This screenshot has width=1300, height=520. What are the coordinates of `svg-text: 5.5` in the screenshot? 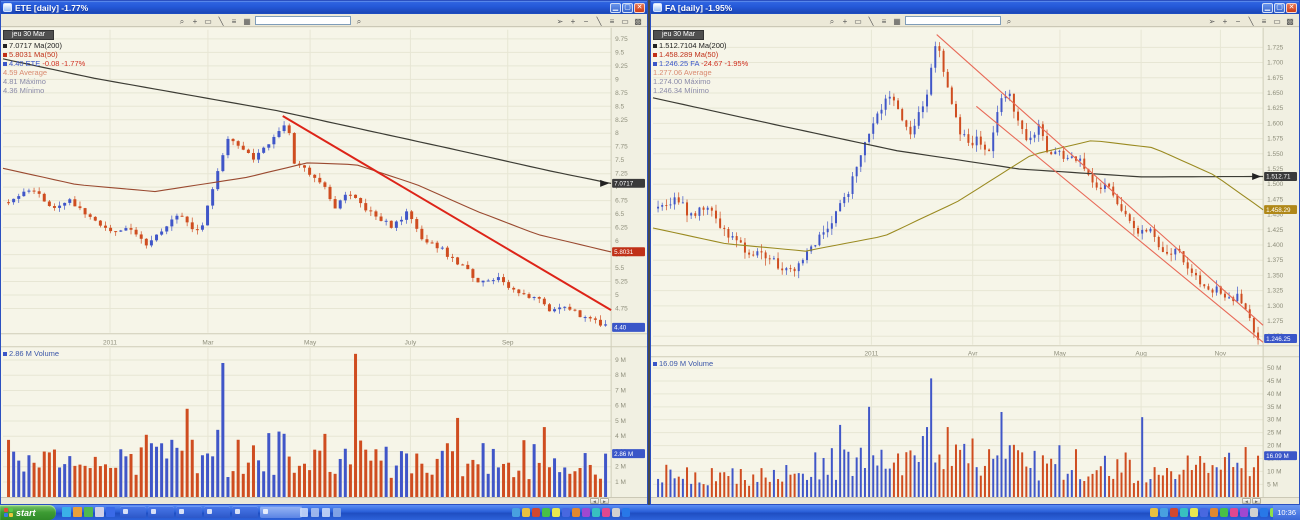 It's located at (619, 268).